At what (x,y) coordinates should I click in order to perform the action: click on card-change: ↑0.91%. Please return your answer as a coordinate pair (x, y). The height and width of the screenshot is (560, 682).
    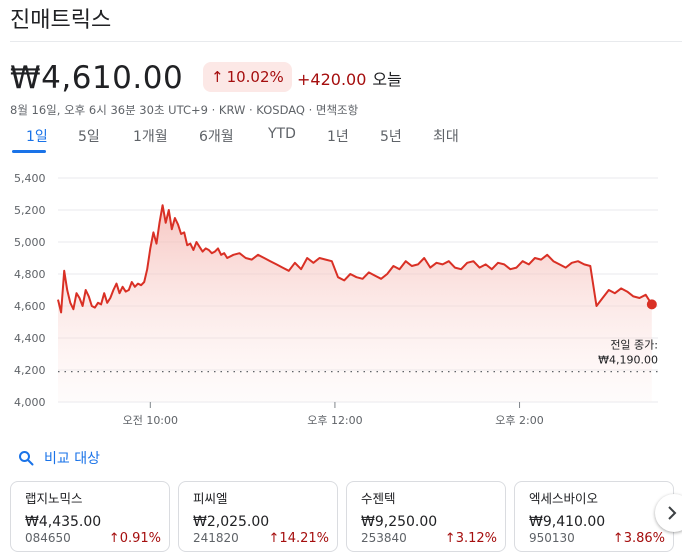
    Looking at the image, I should click on (135, 538).